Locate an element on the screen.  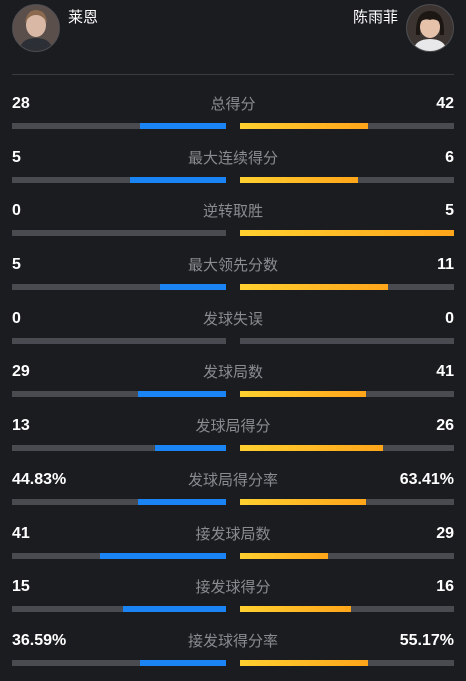
stat-right-value: 29 is located at coordinates (445, 533).